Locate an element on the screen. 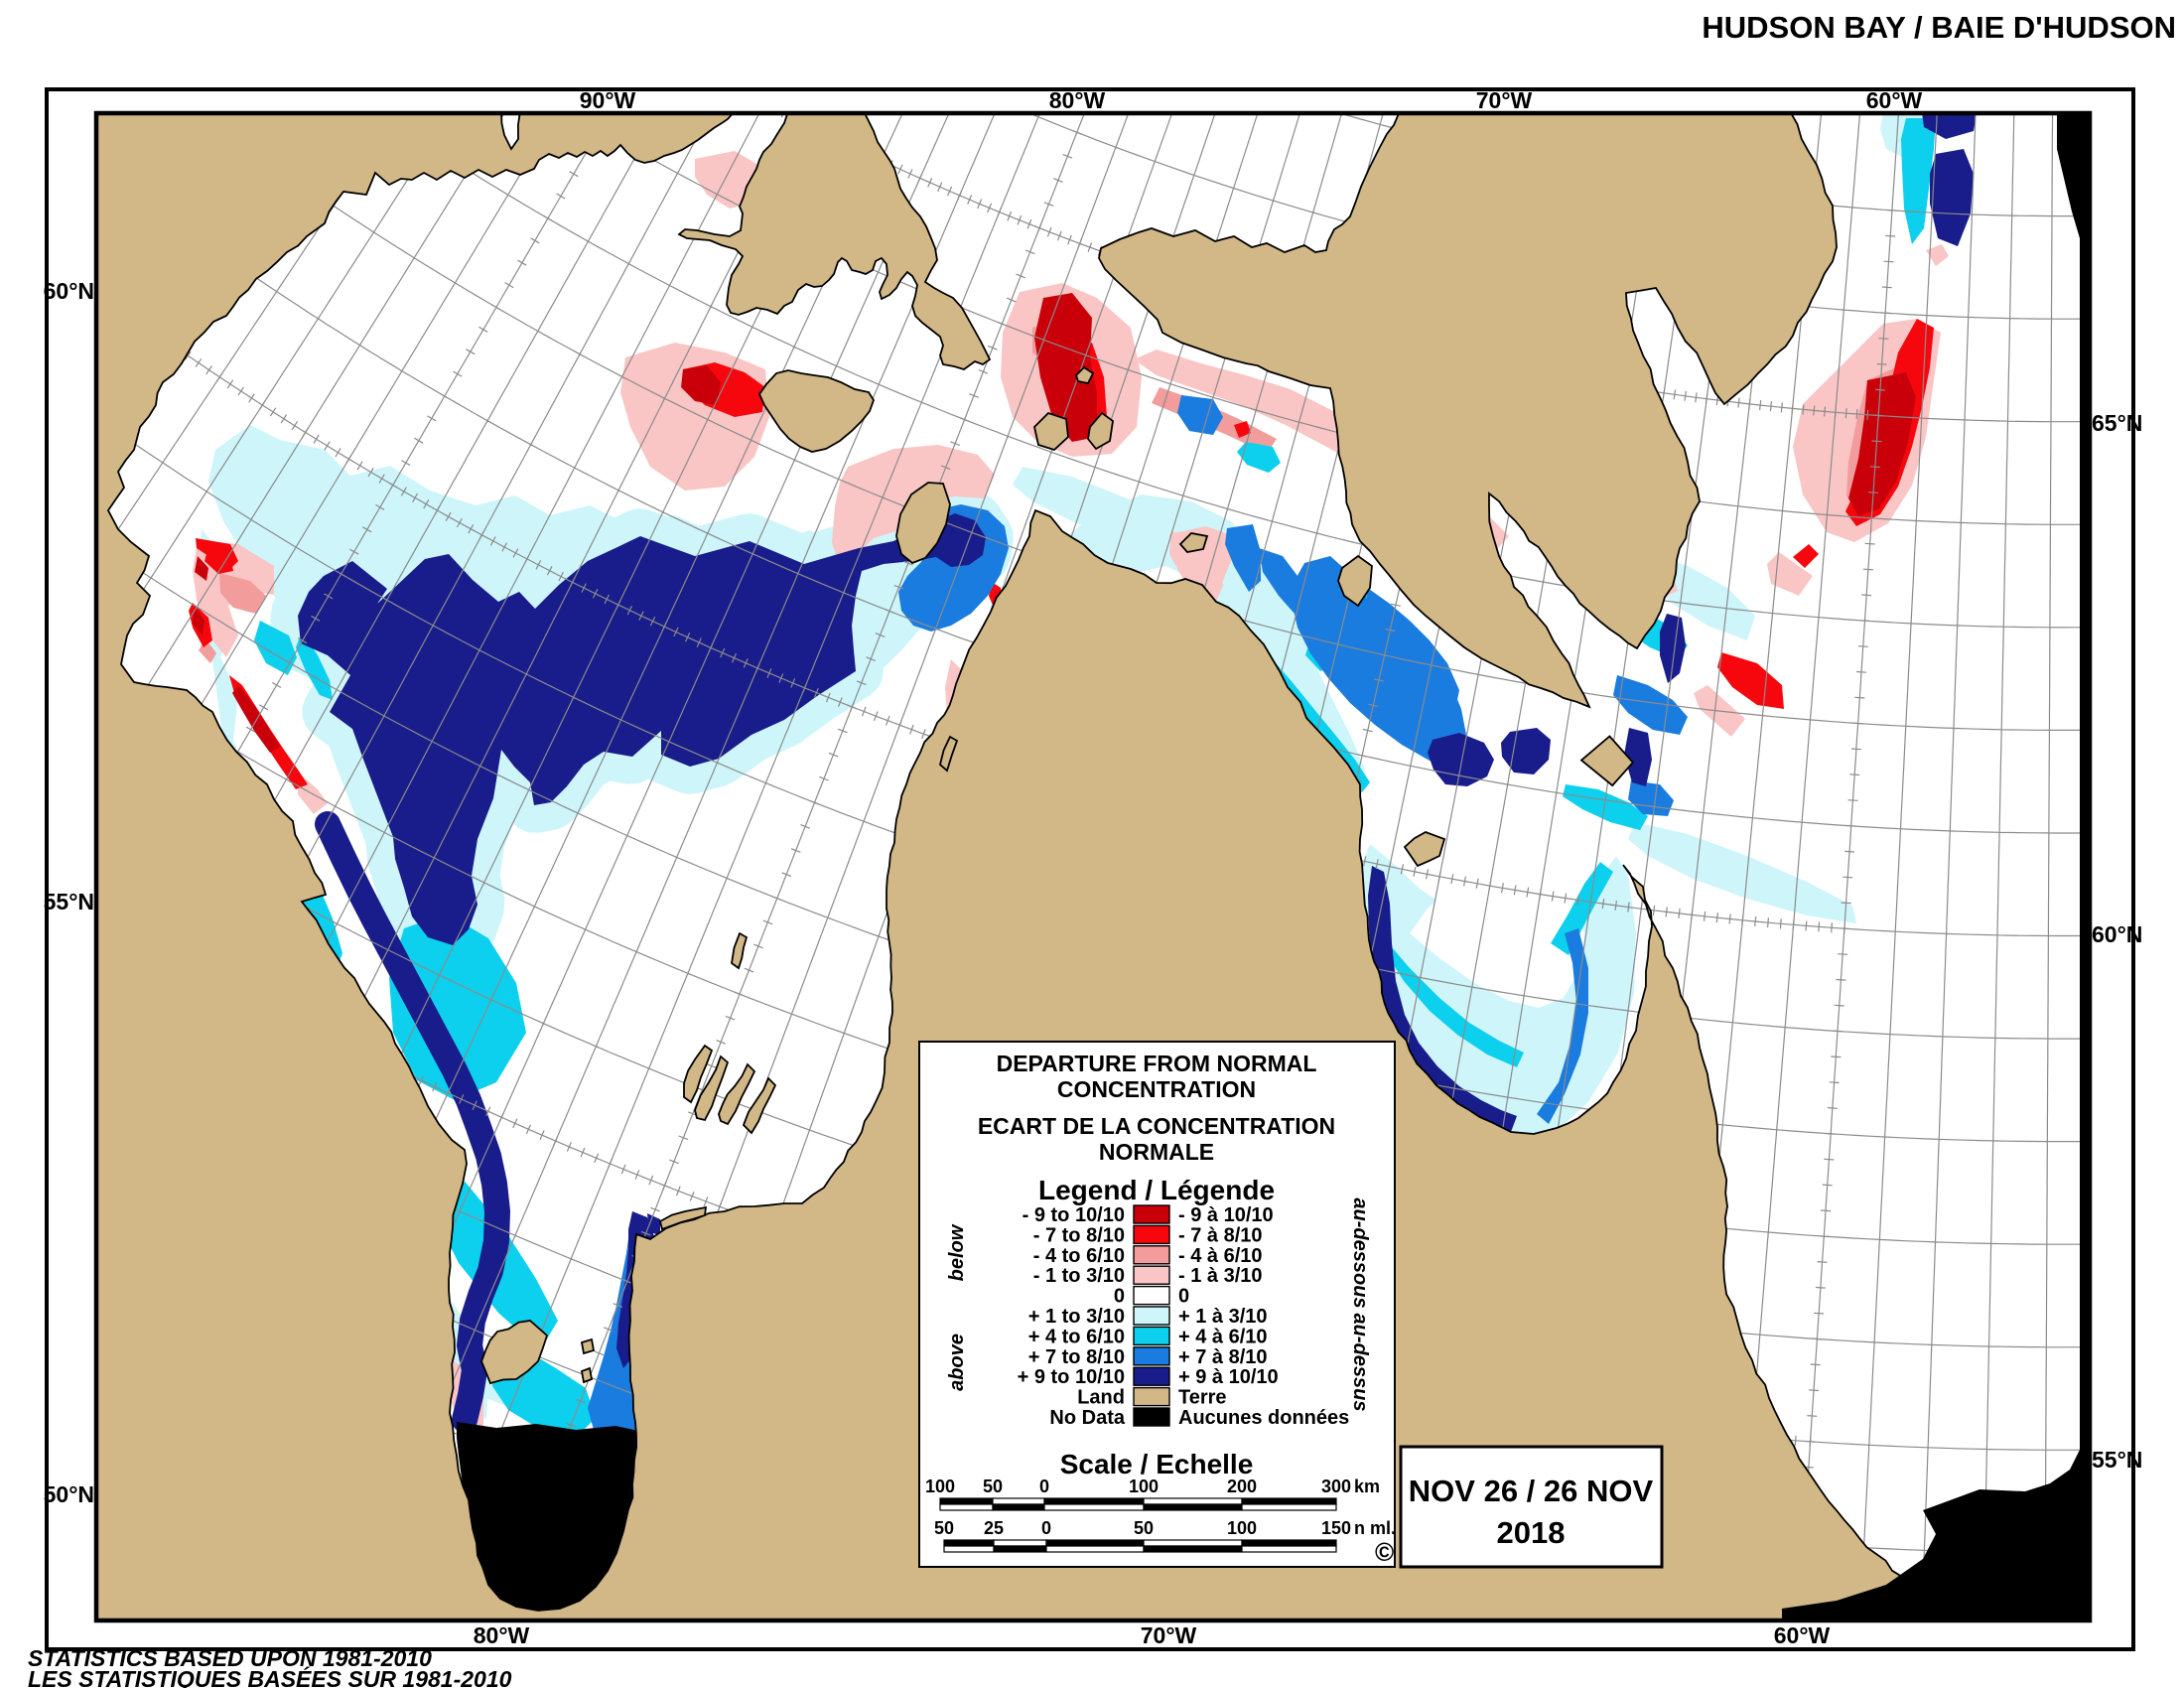  svg-text: DEPARTURE FROM NORMAL is located at coordinates (1157, 1063).